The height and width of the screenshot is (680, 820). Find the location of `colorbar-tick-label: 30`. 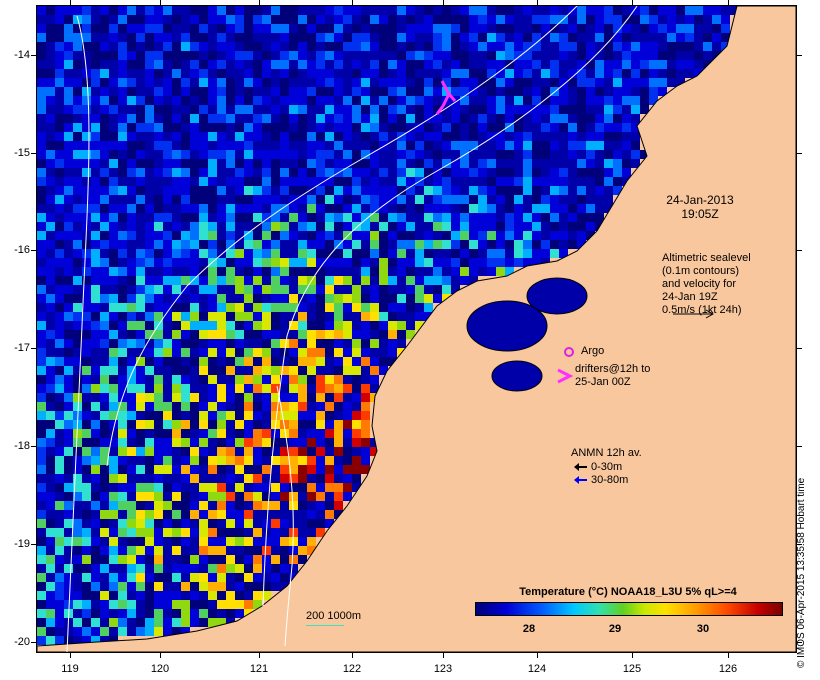

colorbar-tick-label: 30 is located at coordinates (703, 629).